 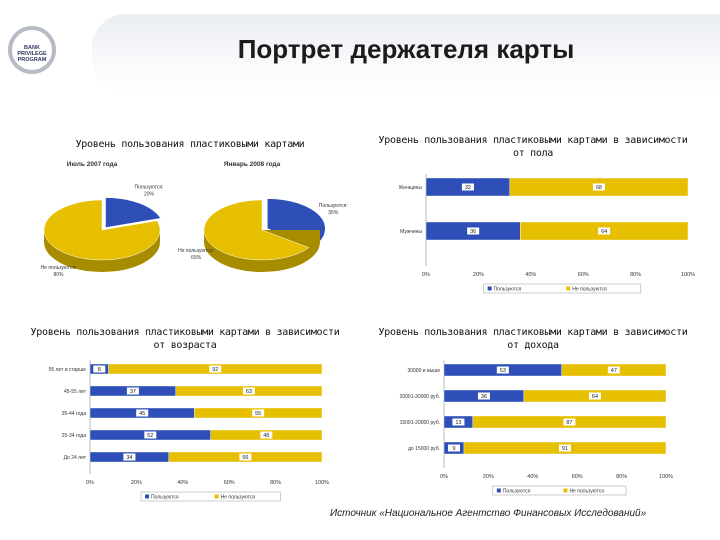 I want to click on data-label: 8, so click(x=99, y=370).